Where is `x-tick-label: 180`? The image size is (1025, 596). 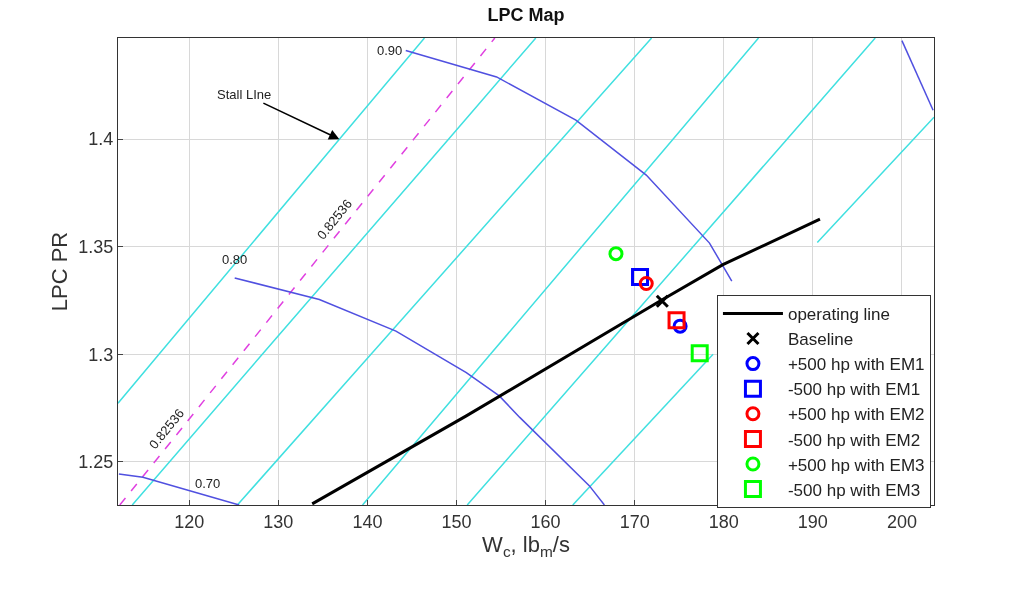
x-tick-label: 180 is located at coordinates (723, 521).